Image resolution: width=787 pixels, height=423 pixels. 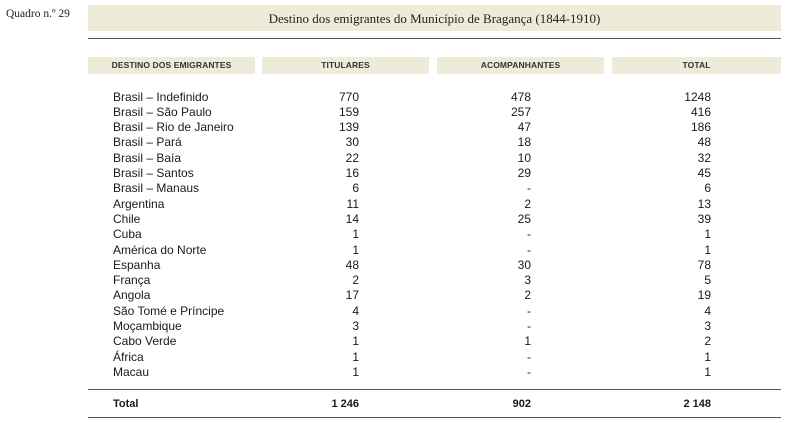 What do you see at coordinates (147, 326) in the screenshot?
I see `cell-destino: Moçambique` at bounding box center [147, 326].